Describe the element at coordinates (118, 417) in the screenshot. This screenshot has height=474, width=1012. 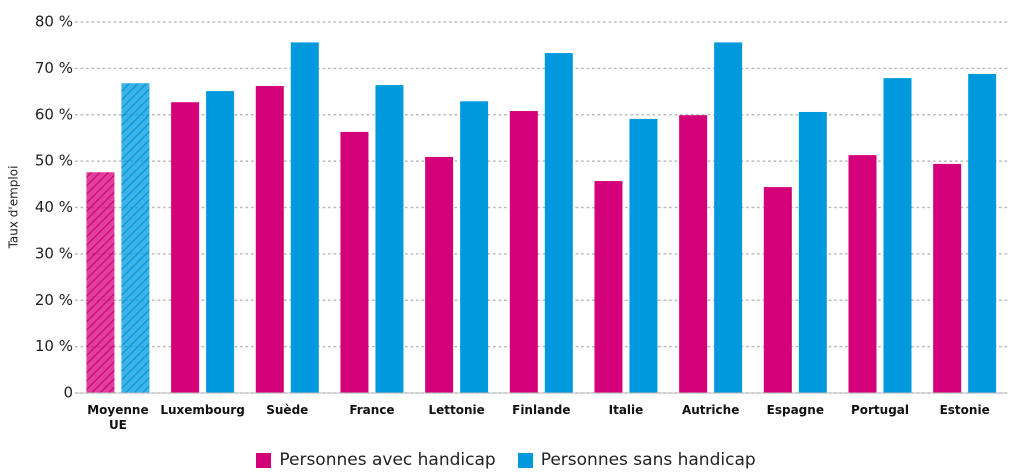
I see `x-tick-label: Moyenne UE` at that location.